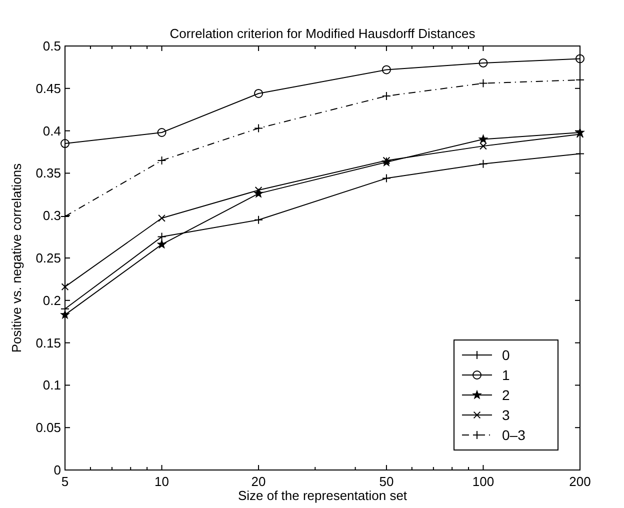 Image resolution: width=624 pixels, height=508 pixels. What do you see at coordinates (48, 173) in the screenshot?
I see `y-tick-label: 0.35` at bounding box center [48, 173].